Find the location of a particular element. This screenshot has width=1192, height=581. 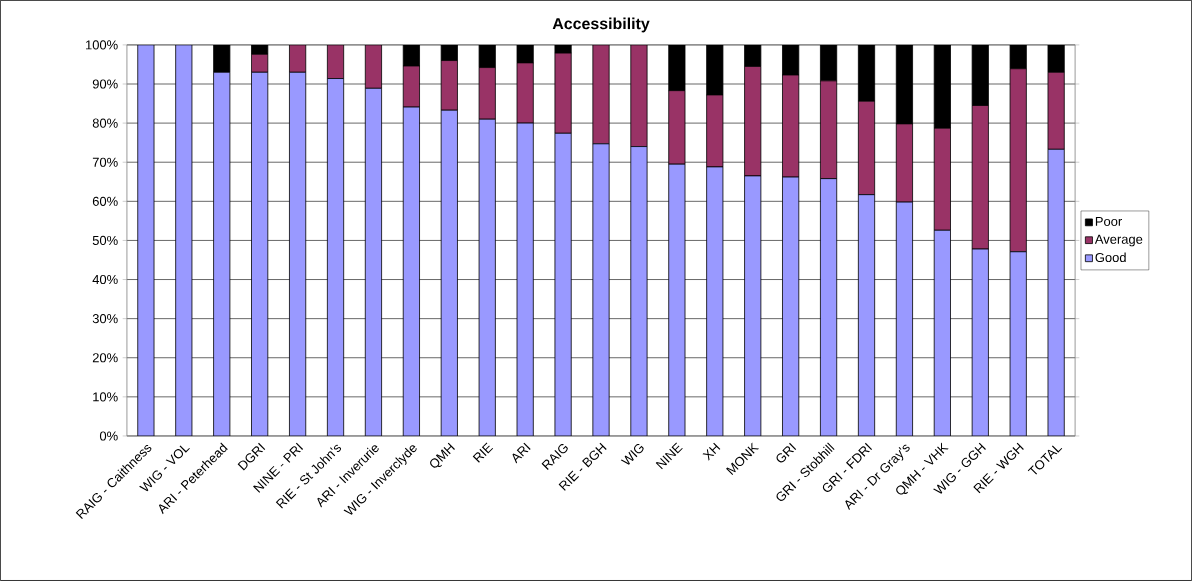

x-tick-label: GRI is located at coordinates (786, 452).